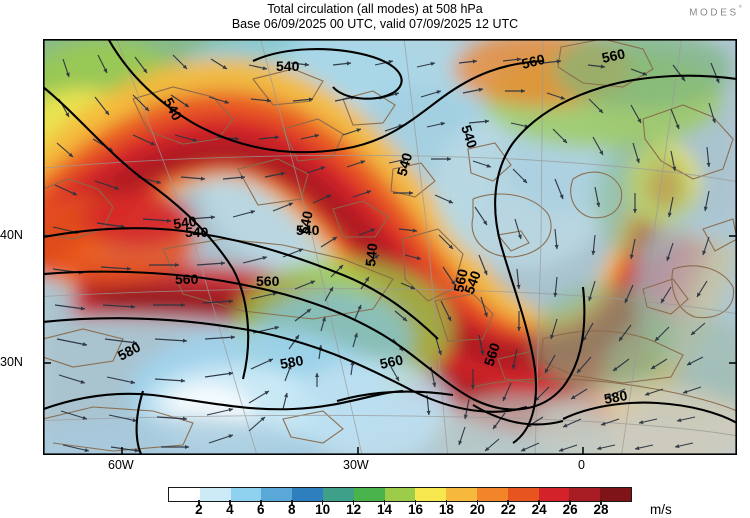 The width and height of the screenshot is (750, 518). What do you see at coordinates (354, 509) in the screenshot?
I see `colorbar-tick-label: 12` at bounding box center [354, 509].